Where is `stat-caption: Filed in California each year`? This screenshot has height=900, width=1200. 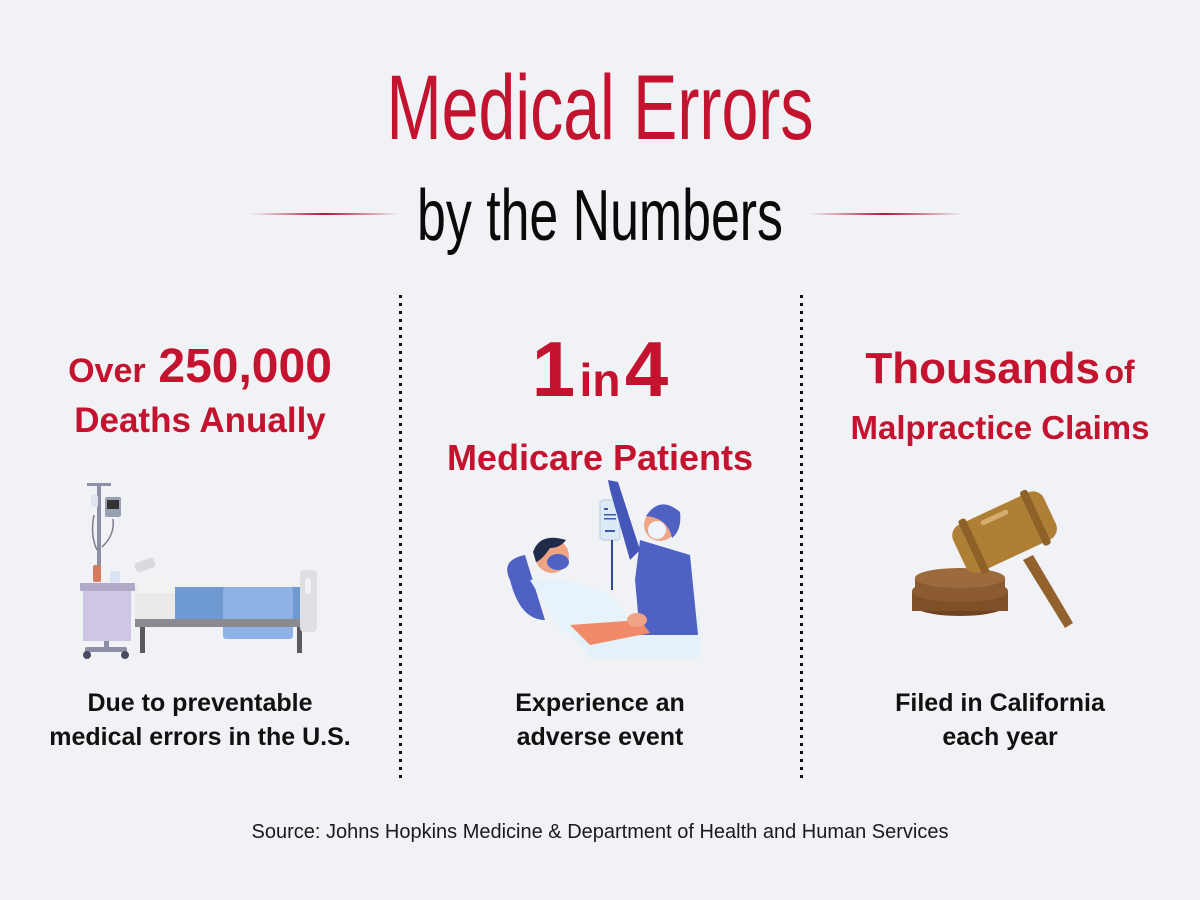
stat-caption: Filed in California each year is located at coordinates (1000, 720).